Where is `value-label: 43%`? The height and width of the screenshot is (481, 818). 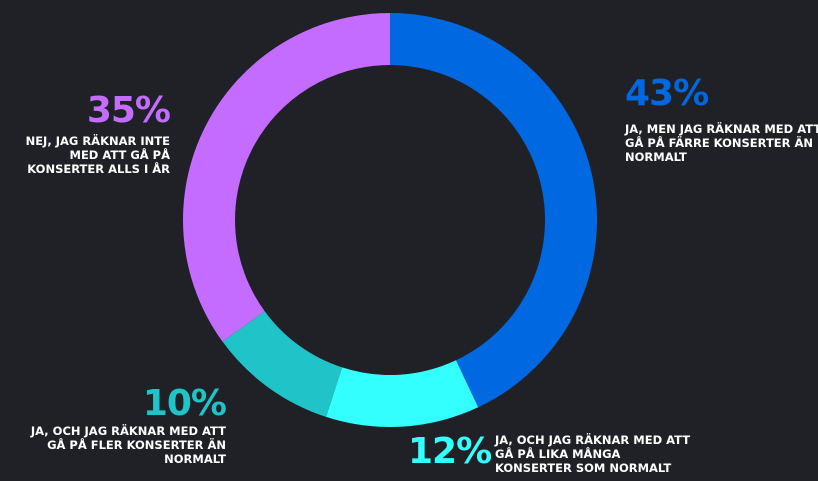 value-label: 43% is located at coordinates (667, 93).